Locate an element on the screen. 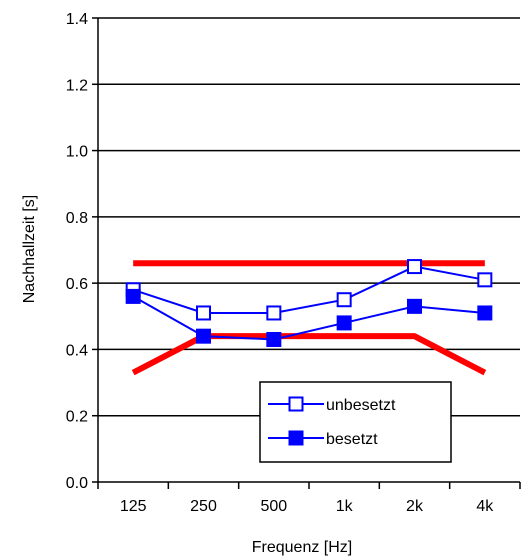 Image resolution: width=527 pixels, height=559 pixels. legend: unbesetzt besetzt is located at coordinates (355, 422).